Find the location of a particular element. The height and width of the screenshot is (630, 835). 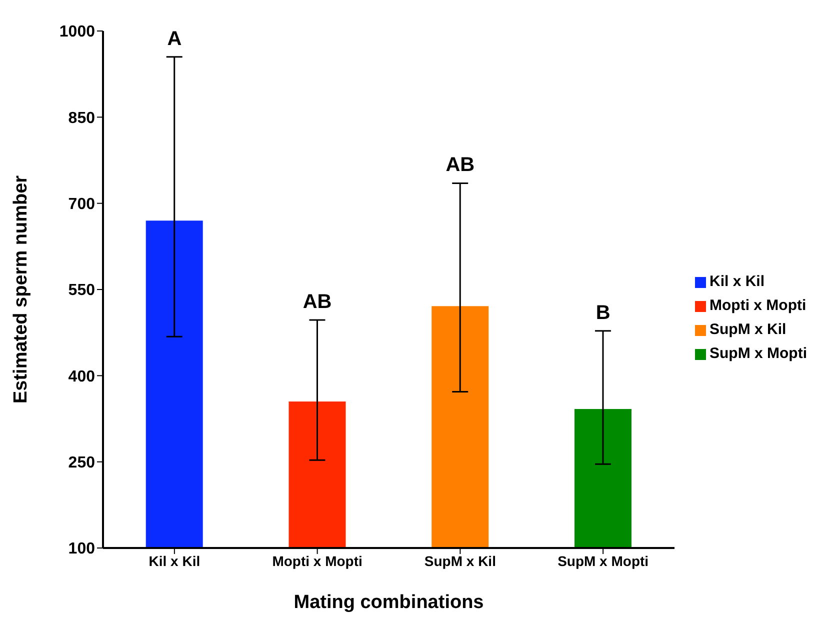

y-tick-label: 250 is located at coordinates (82, 463).